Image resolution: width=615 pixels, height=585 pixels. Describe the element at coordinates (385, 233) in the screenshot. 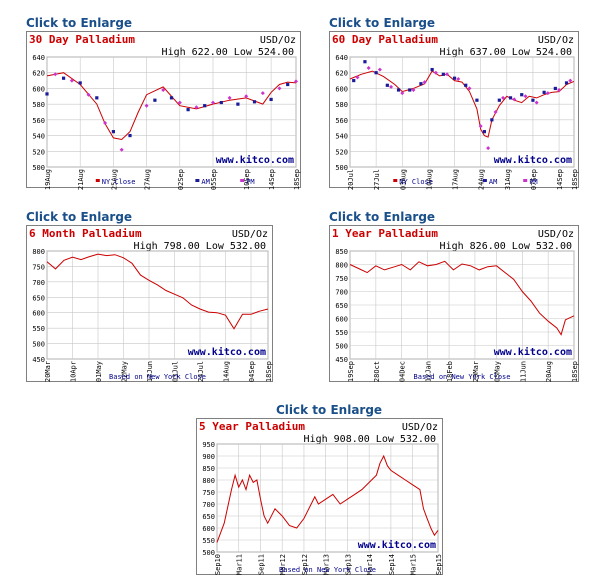

I see `chart-title: 1 Year Palladium` at that location.